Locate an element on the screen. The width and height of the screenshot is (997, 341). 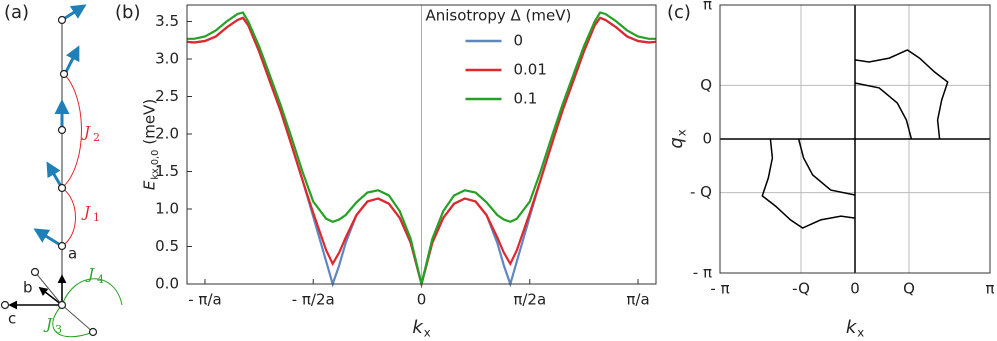
x-tick-label: - π/a is located at coordinates (204, 300).